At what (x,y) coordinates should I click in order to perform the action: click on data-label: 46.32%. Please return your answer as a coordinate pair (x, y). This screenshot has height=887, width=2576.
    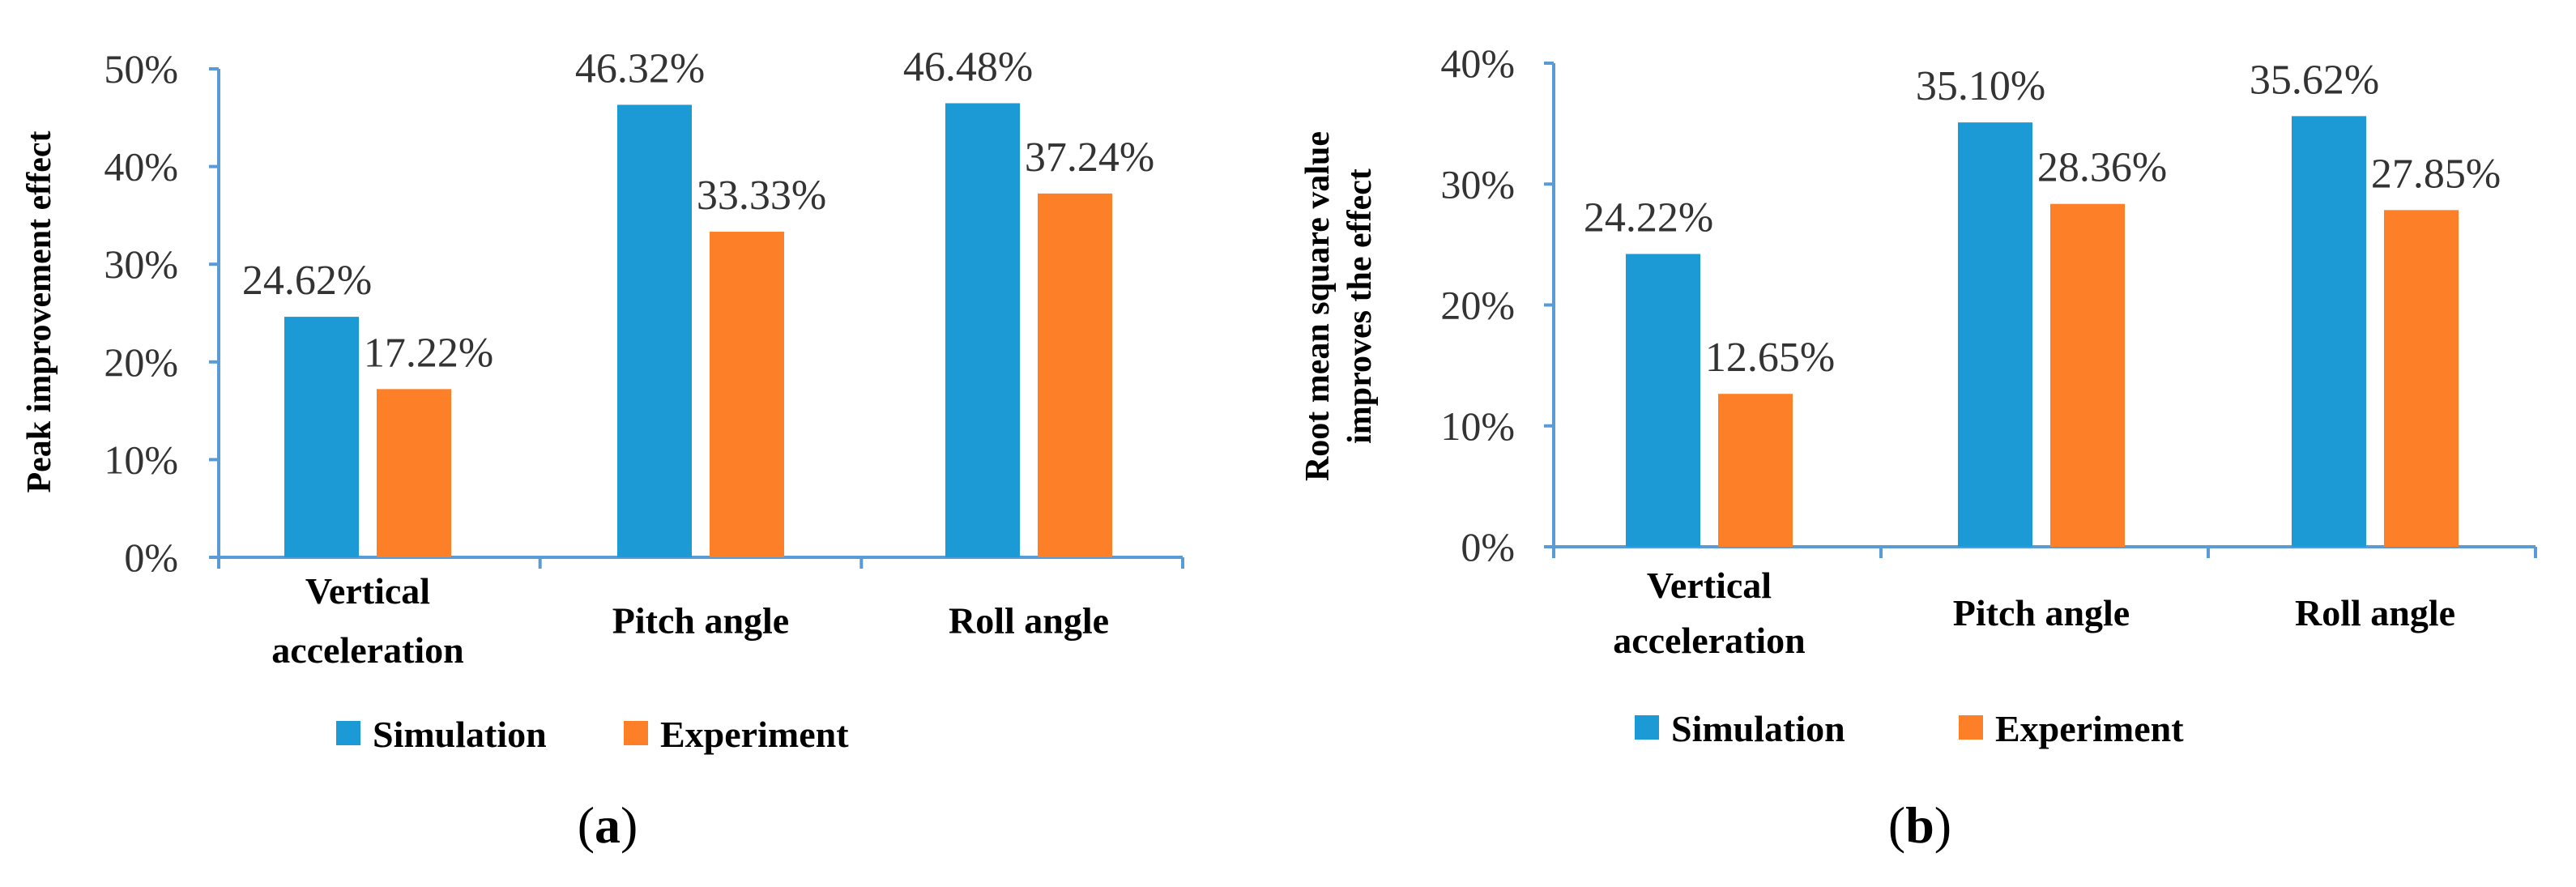
    Looking at the image, I should click on (640, 68).